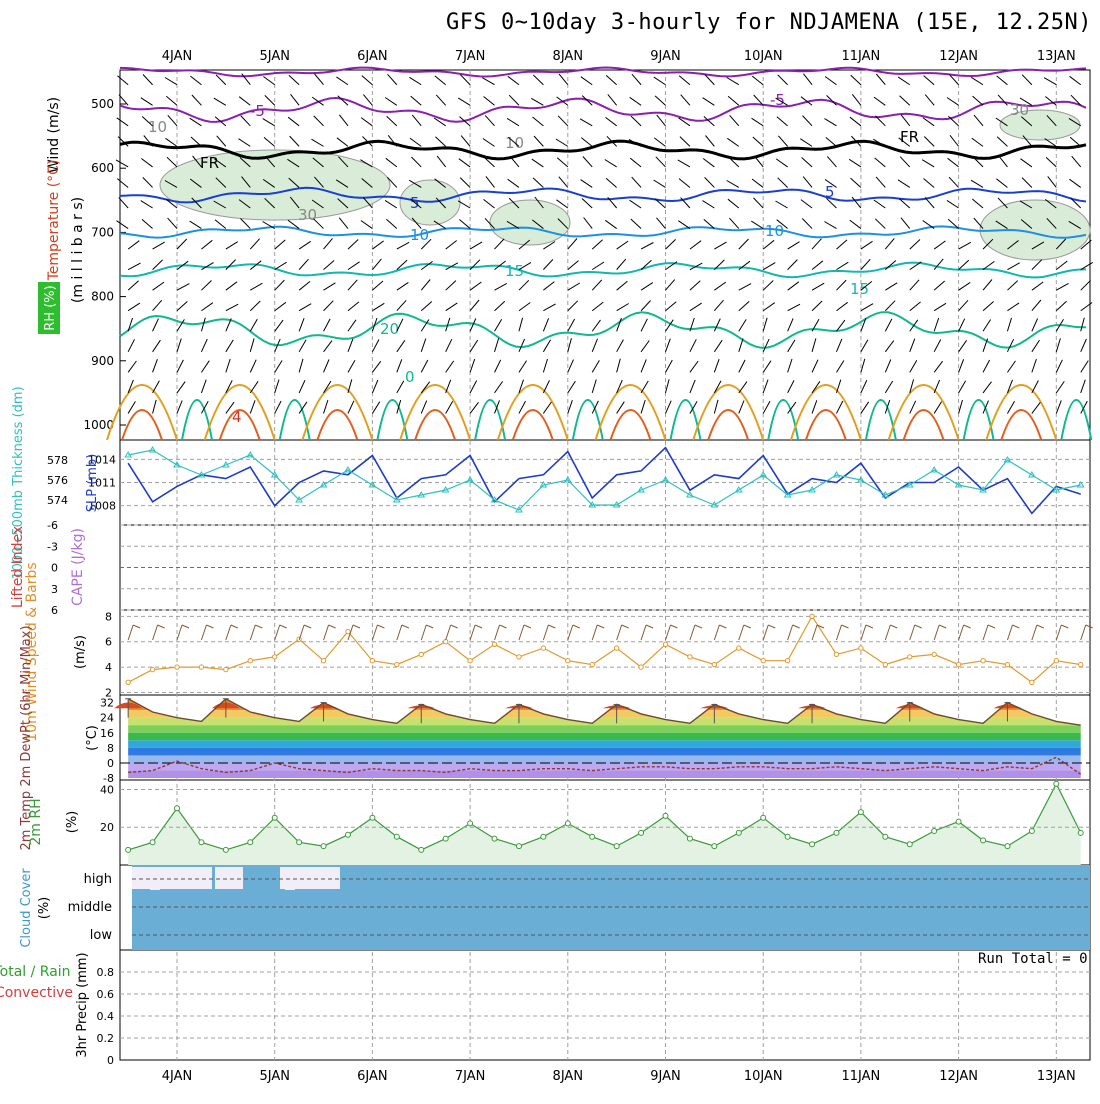  I want to click on rh-shading, so click(275, 185).